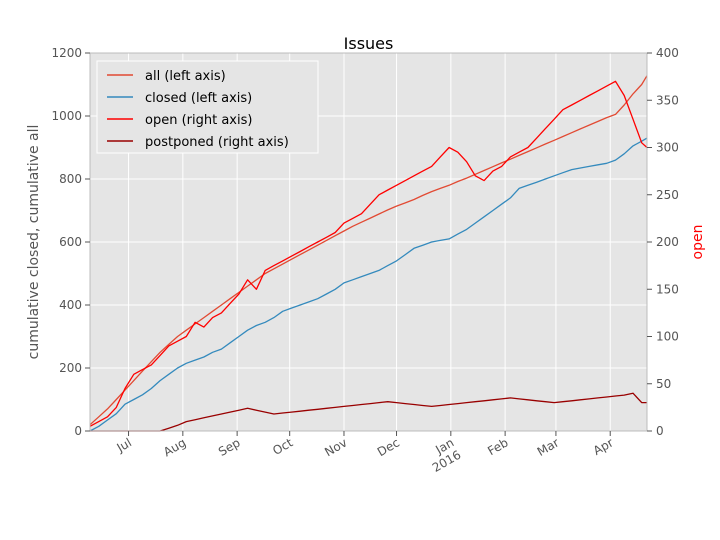  Describe the element at coordinates (185, 76) in the screenshot. I see `legend-label: all (left axis)` at that location.